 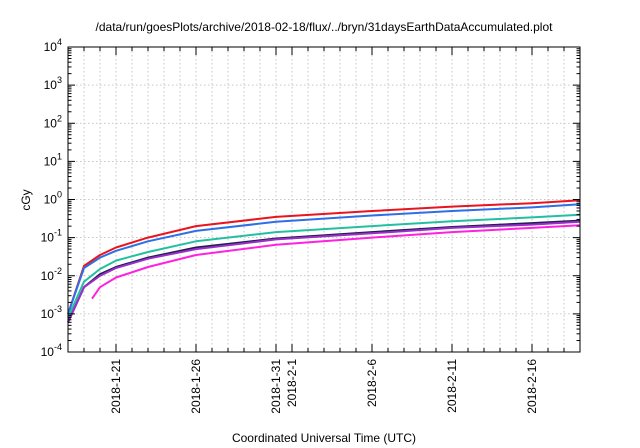 What do you see at coordinates (51, 350) in the screenshot?
I see `y-tick-label: 10⁻⁴` at bounding box center [51, 350].